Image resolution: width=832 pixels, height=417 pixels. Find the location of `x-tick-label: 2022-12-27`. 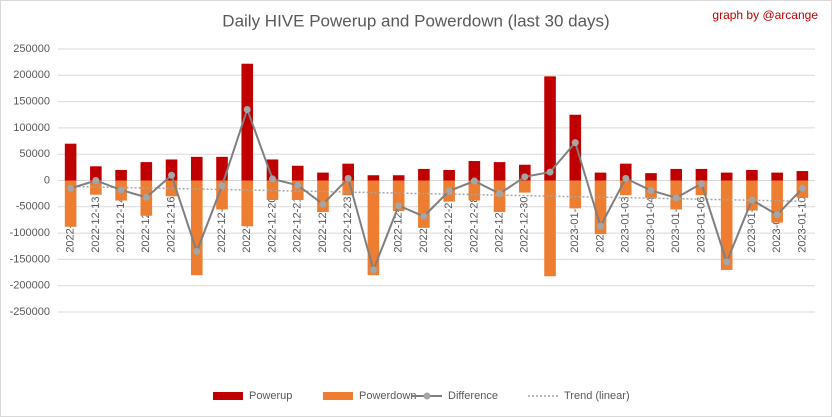

x-tick-label: 2022-12-27 is located at coordinates (449, 225).